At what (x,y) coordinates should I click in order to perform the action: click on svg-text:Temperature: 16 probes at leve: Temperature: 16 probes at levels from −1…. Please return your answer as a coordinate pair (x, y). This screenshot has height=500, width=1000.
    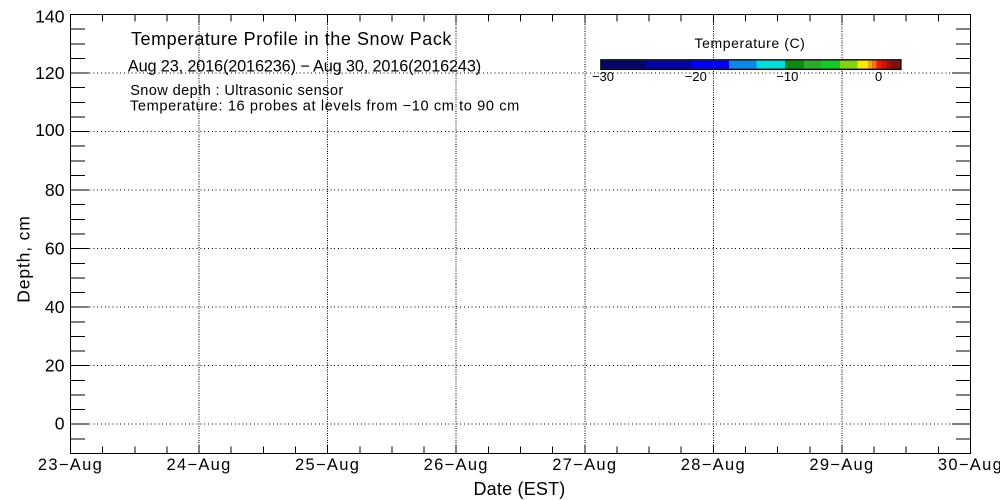
    Looking at the image, I should click on (325, 107).